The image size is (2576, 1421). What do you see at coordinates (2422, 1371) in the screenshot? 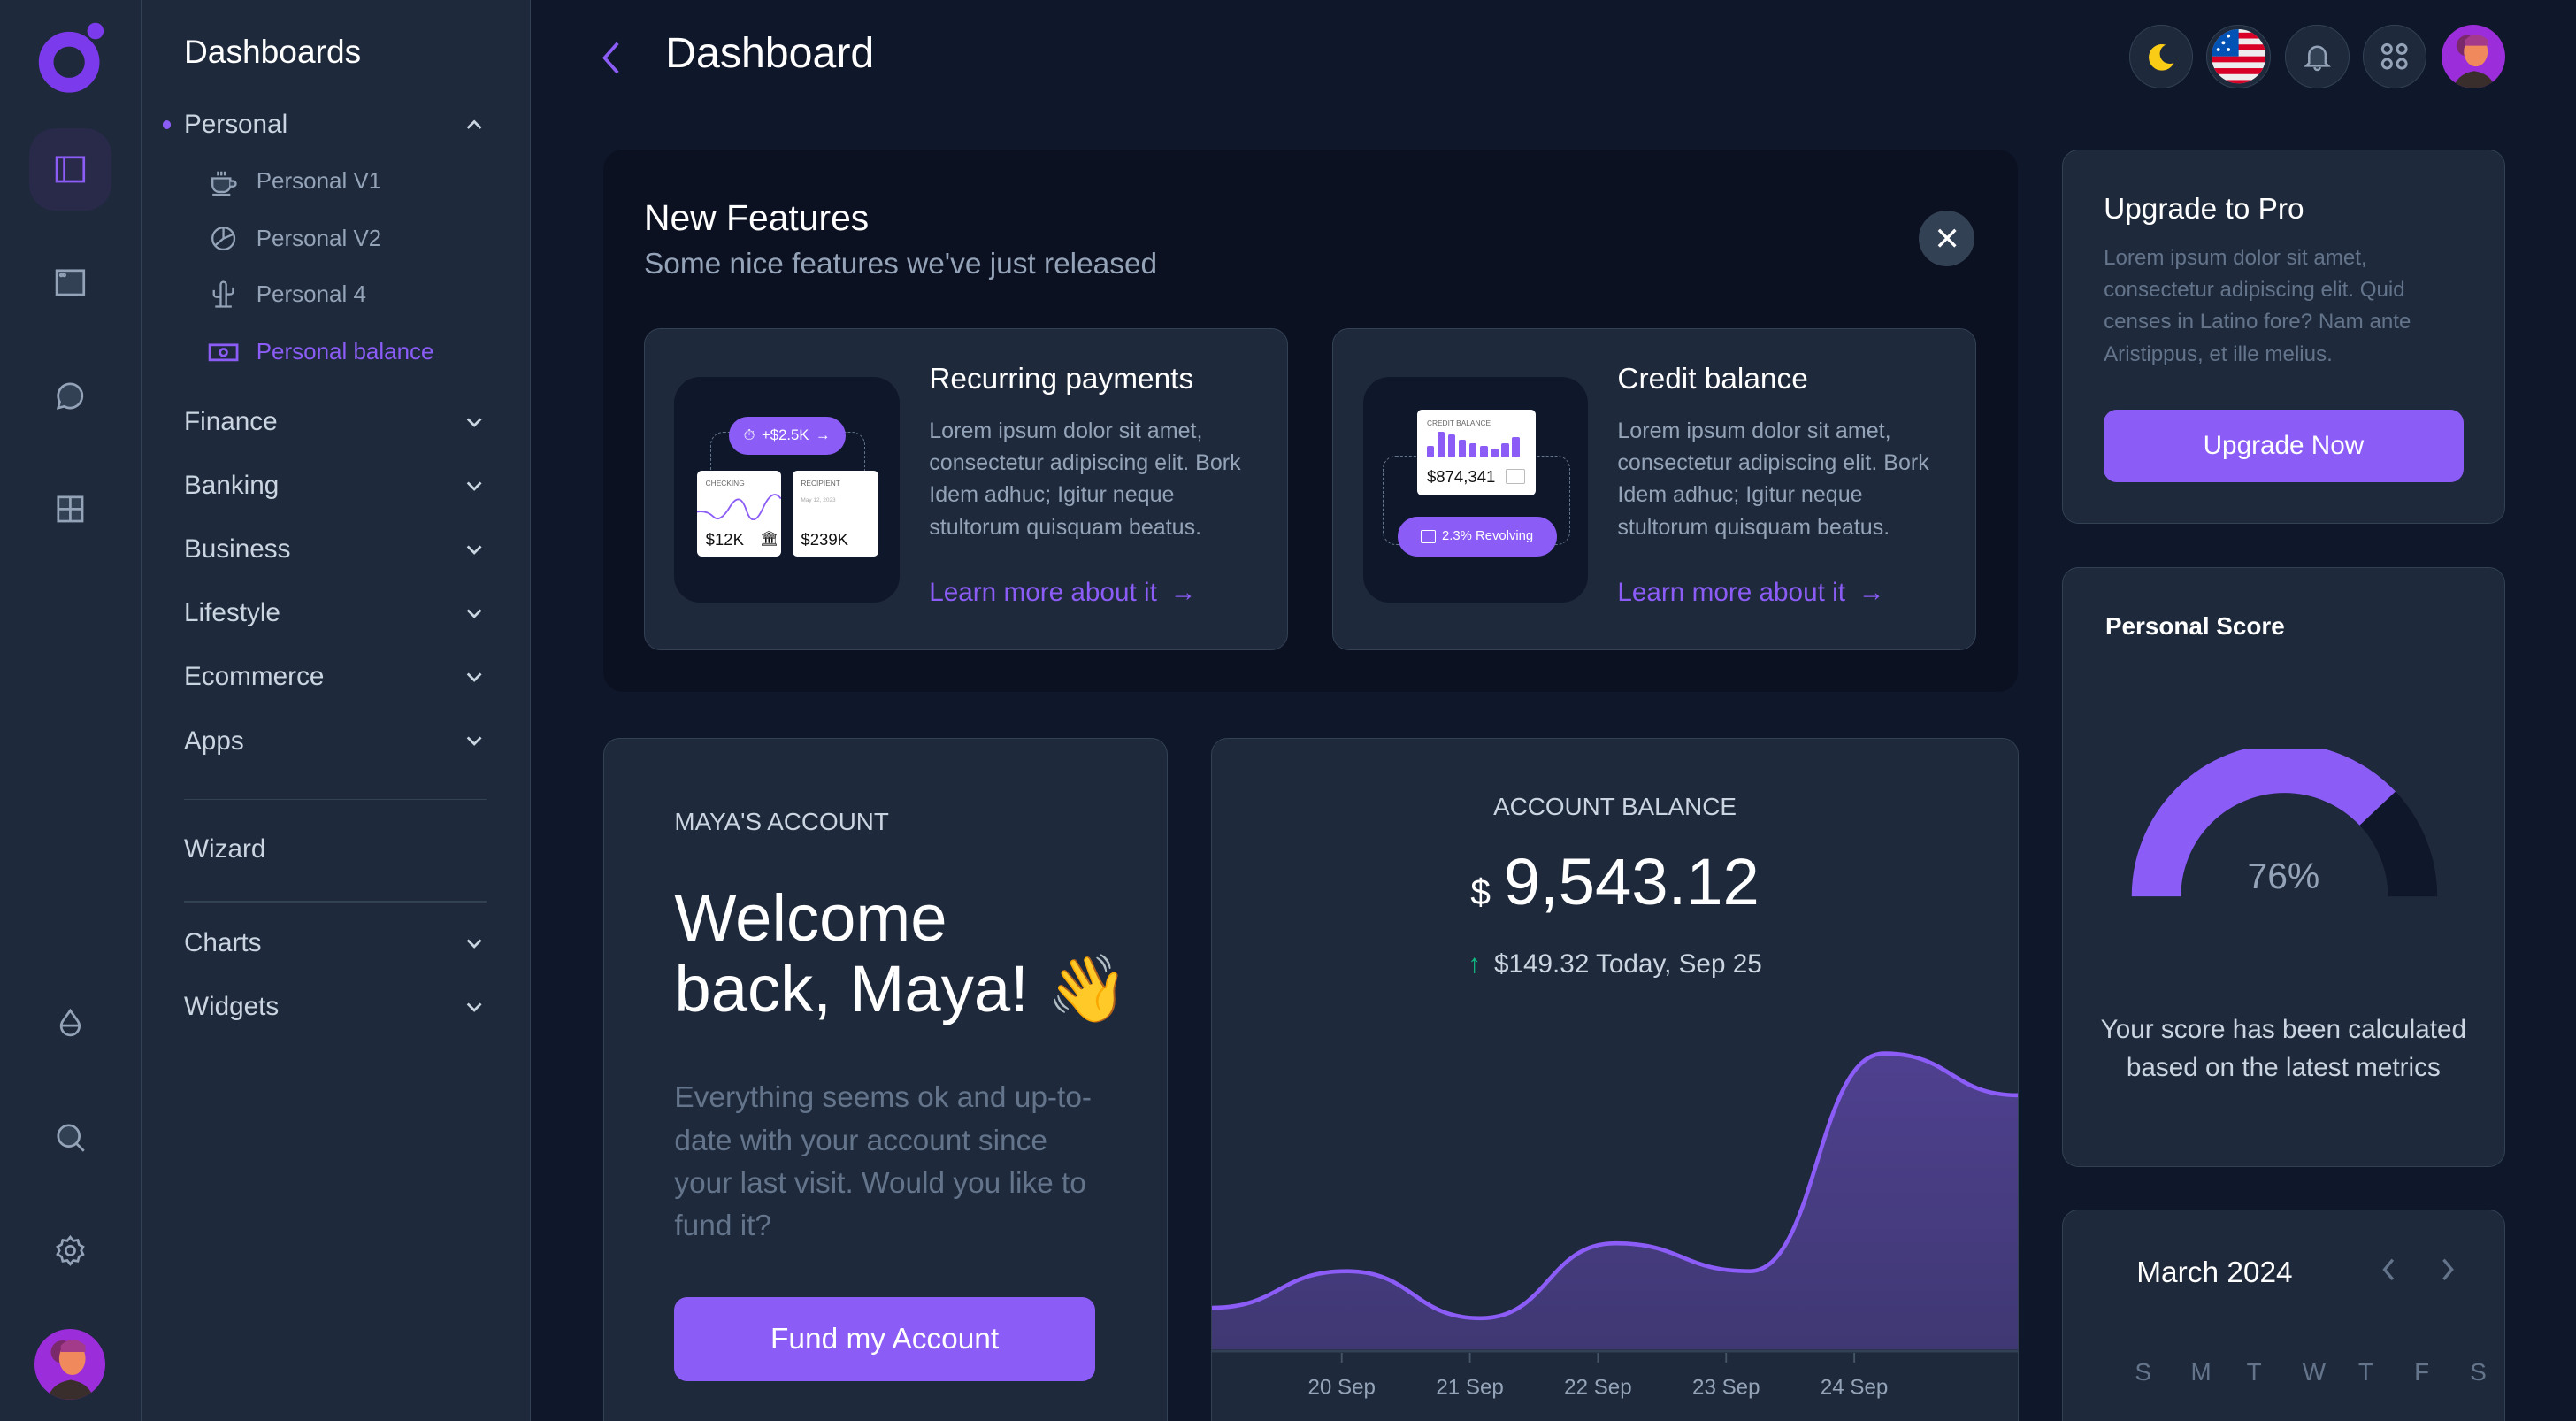
I see `weekday-label: F` at bounding box center [2422, 1371].